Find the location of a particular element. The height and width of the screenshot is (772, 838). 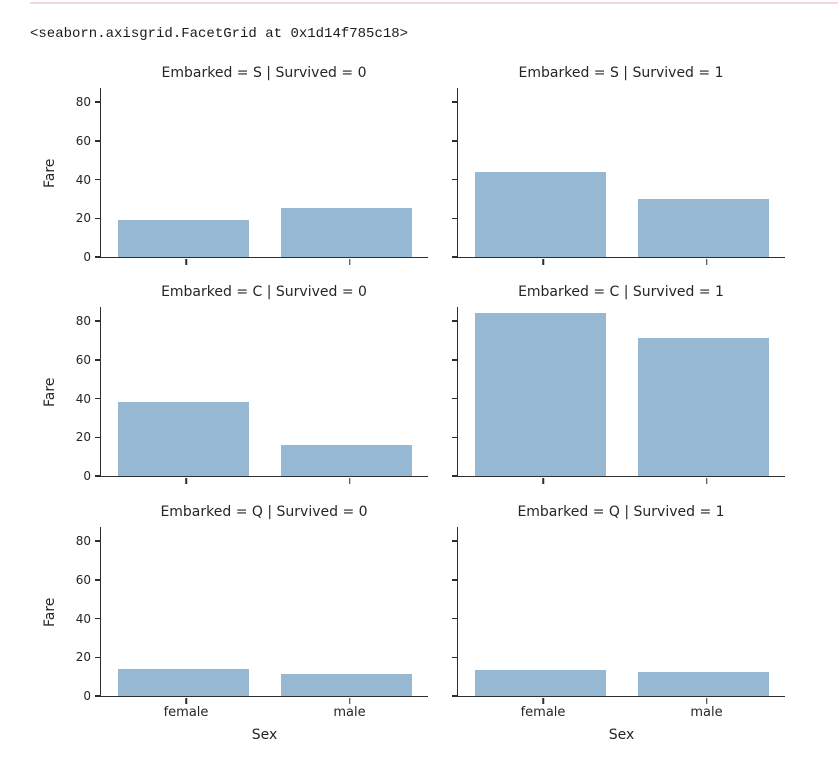

plot-area: female male Sex 0 20 40 60 80 is located at coordinates (252, 635).